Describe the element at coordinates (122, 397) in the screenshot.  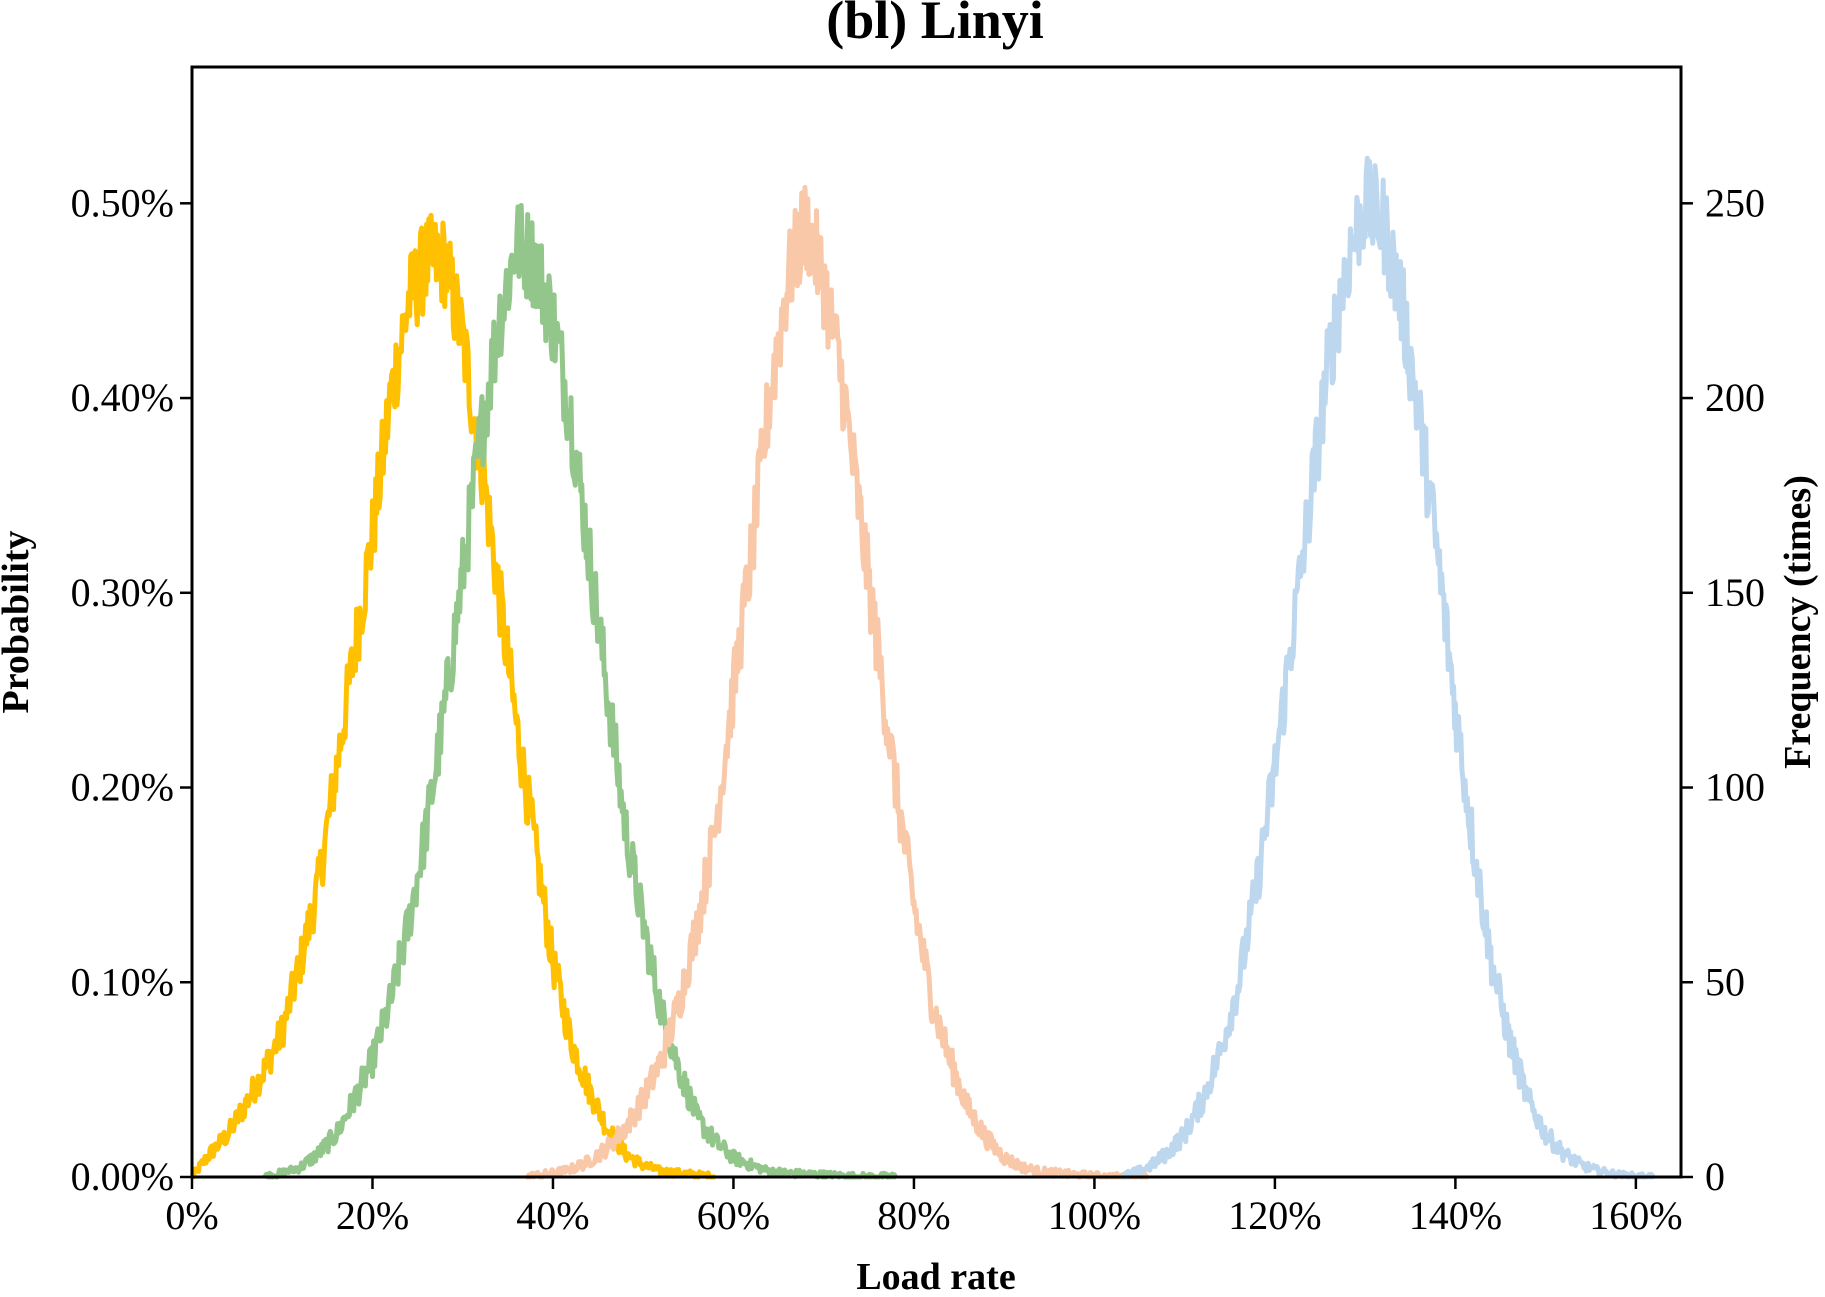
I see `y-tick-label: 0.40%` at that location.